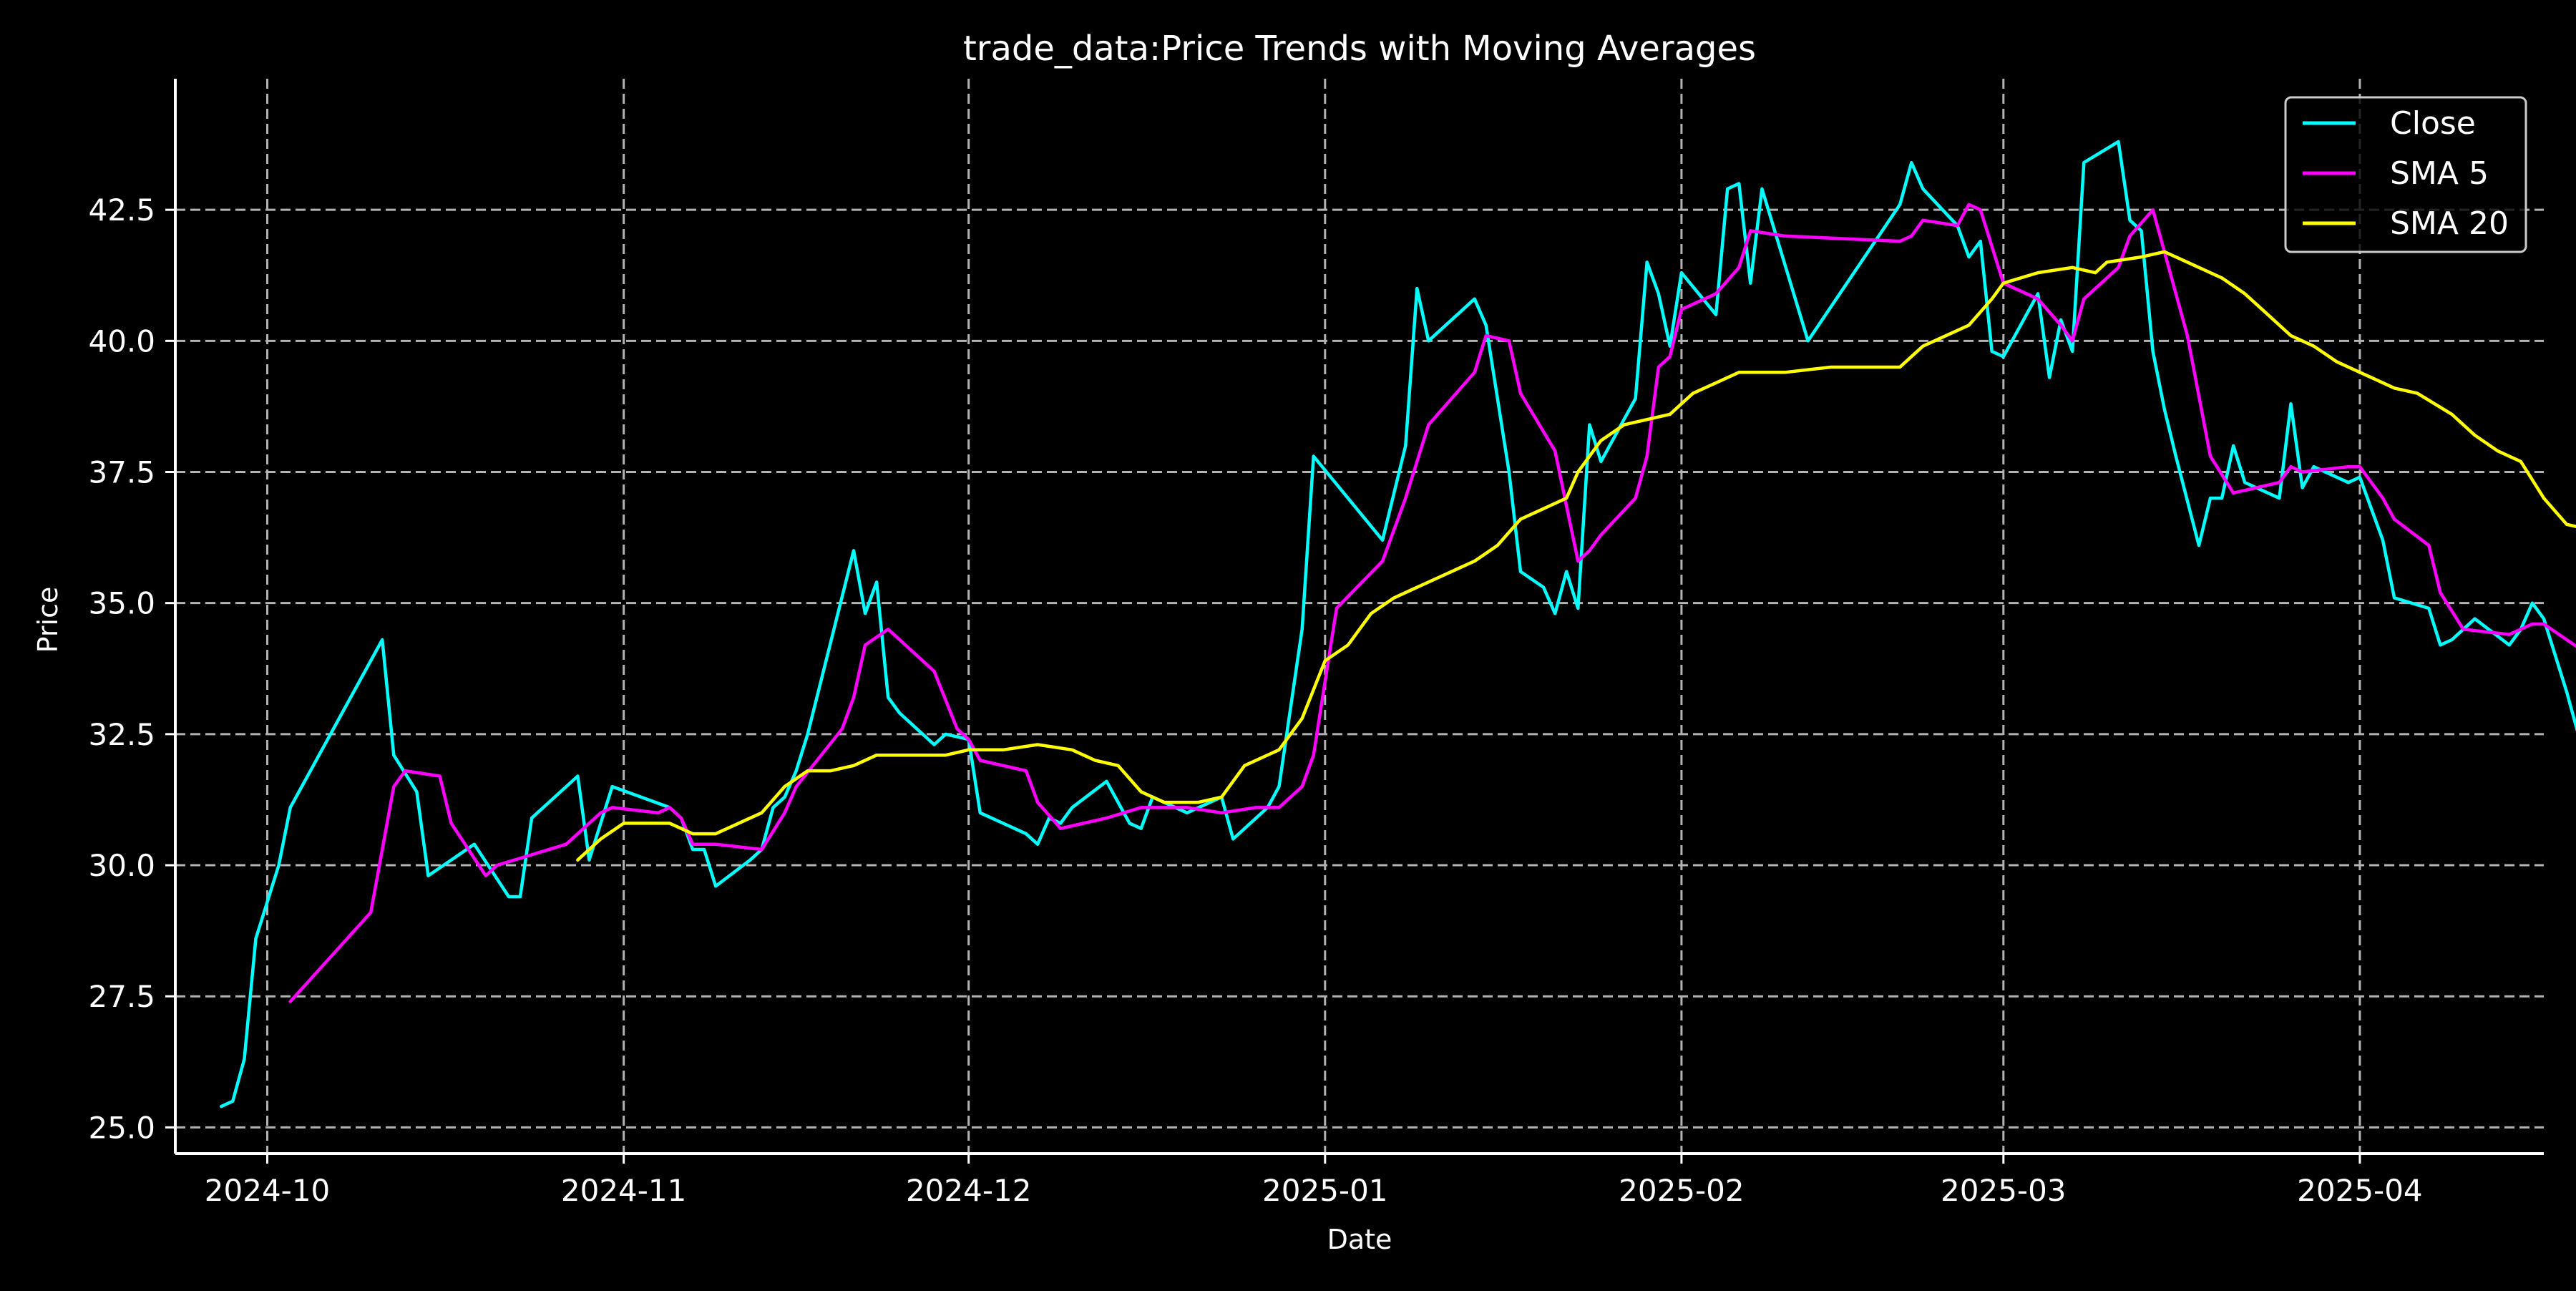  Describe the element at coordinates (624, 1190) in the screenshot. I see `x-tick-label: 2024-11` at that location.